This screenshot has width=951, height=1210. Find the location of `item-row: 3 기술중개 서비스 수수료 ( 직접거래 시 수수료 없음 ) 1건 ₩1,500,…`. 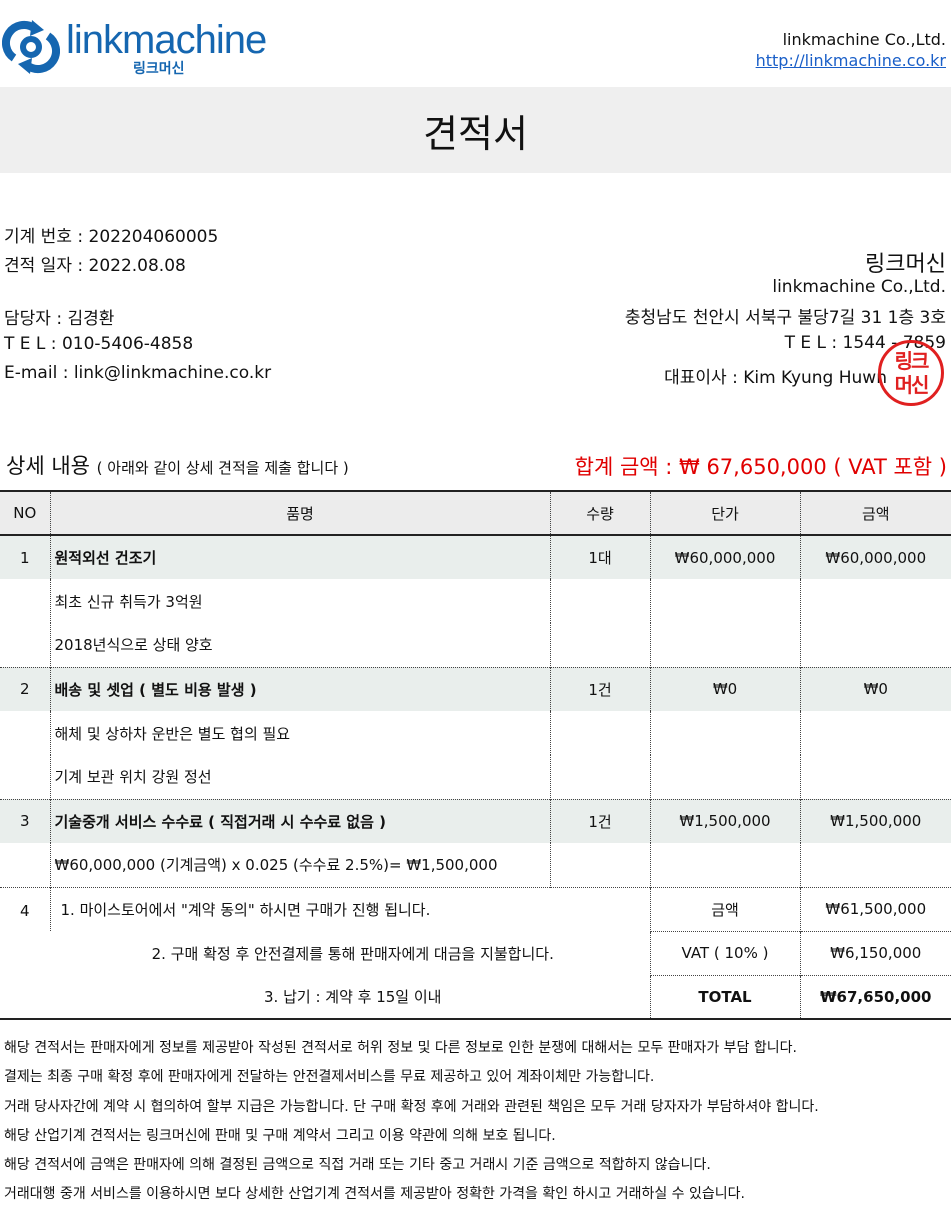

item-row: 3 기술중개 서비스 수수료 ( 직접거래 시 수수료 없음 ) 1건 ₩1,500,… is located at coordinates (475, 820).